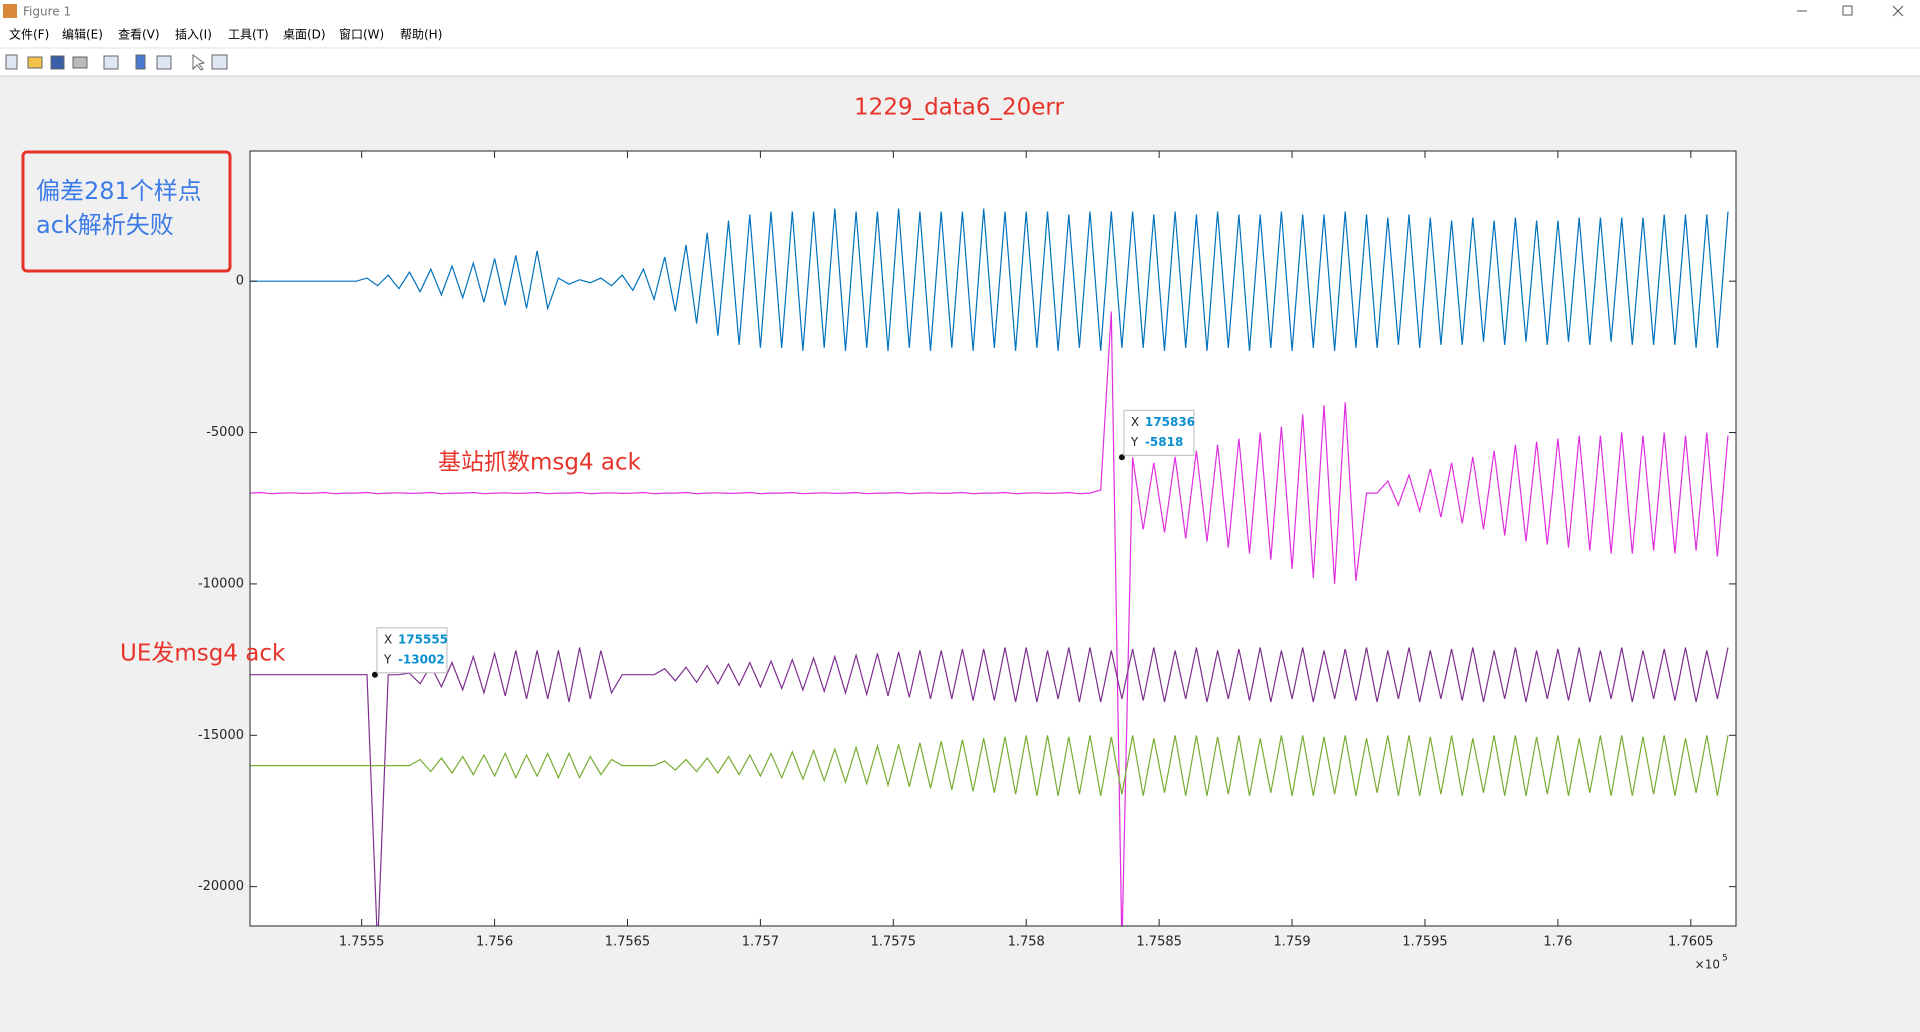  I want to click on close-button, so click(1898, 11).